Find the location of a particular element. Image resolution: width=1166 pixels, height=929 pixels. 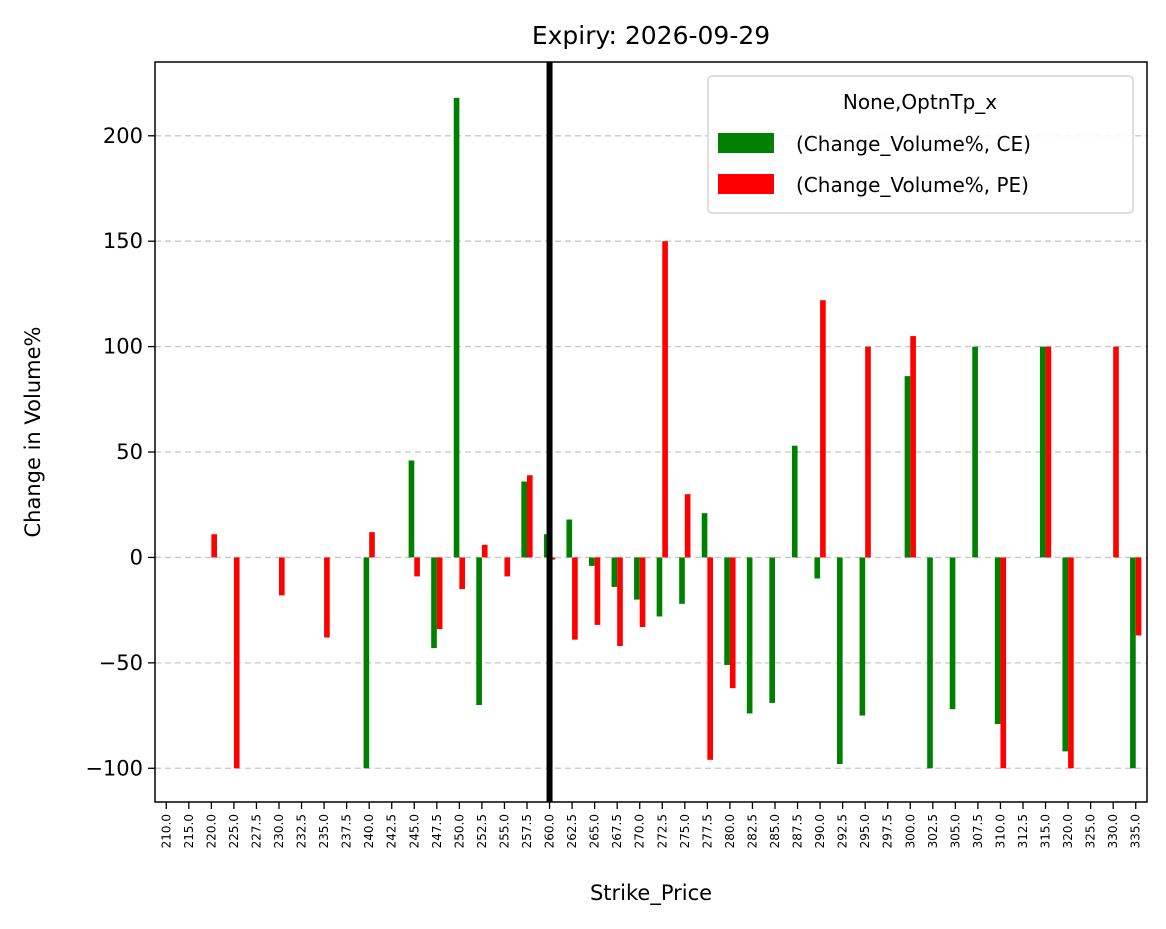

x-tick-label: 237.5 is located at coordinates (347, 831).